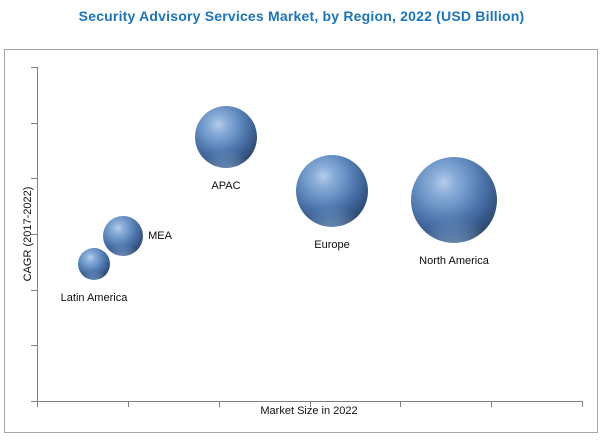 The height and width of the screenshot is (445, 603). What do you see at coordinates (226, 186) in the screenshot?
I see `bubble-label-apac: APAC` at bounding box center [226, 186].